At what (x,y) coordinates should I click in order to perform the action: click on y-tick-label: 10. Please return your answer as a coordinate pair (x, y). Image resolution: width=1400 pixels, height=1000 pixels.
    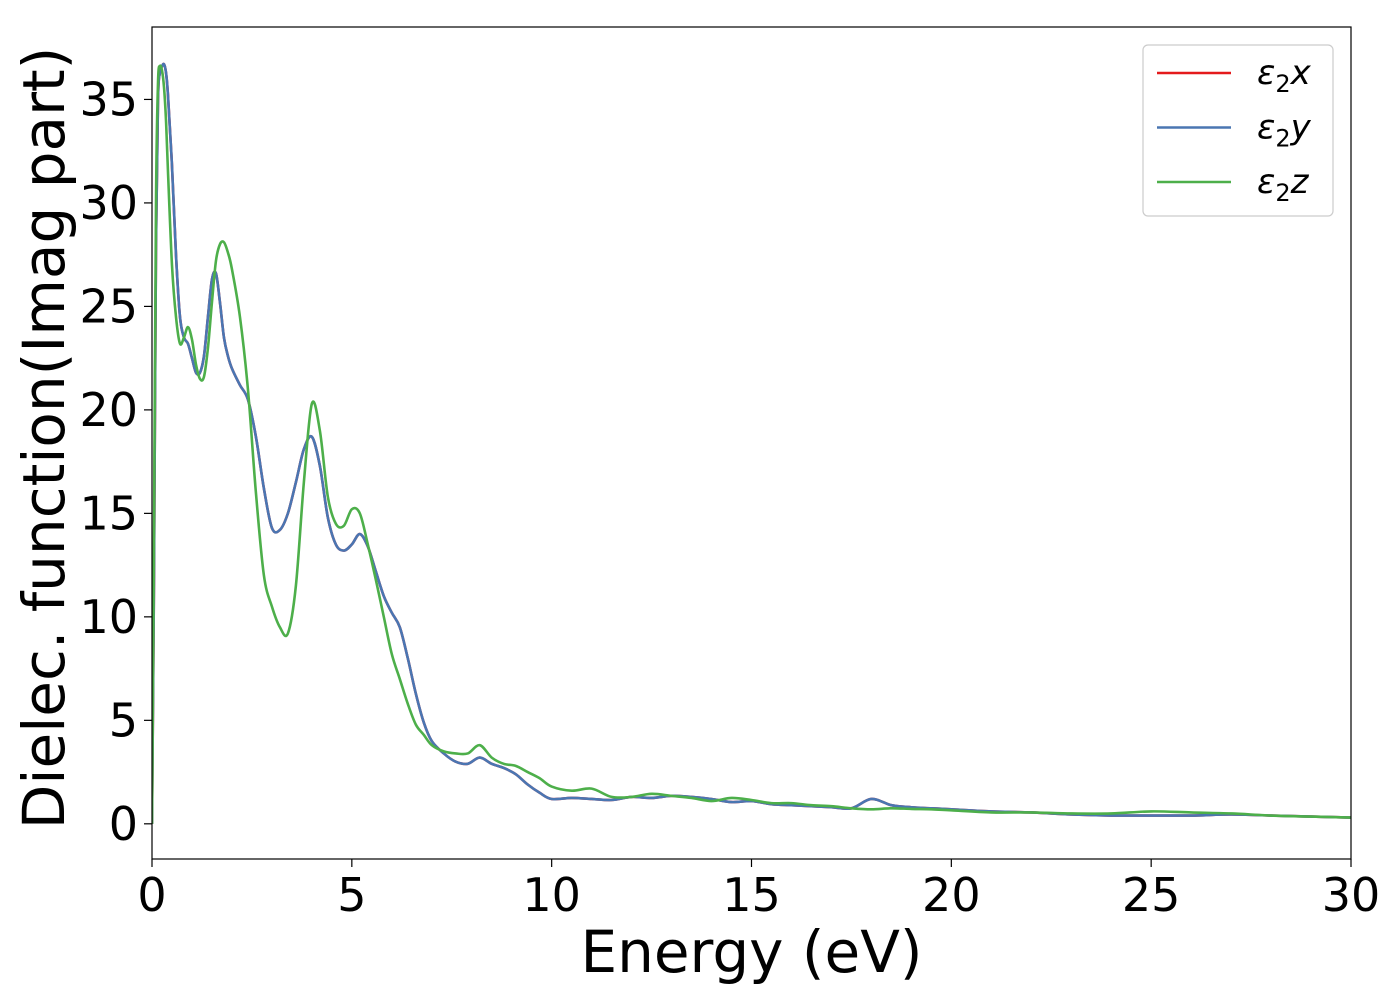
    Looking at the image, I should click on (108, 617).